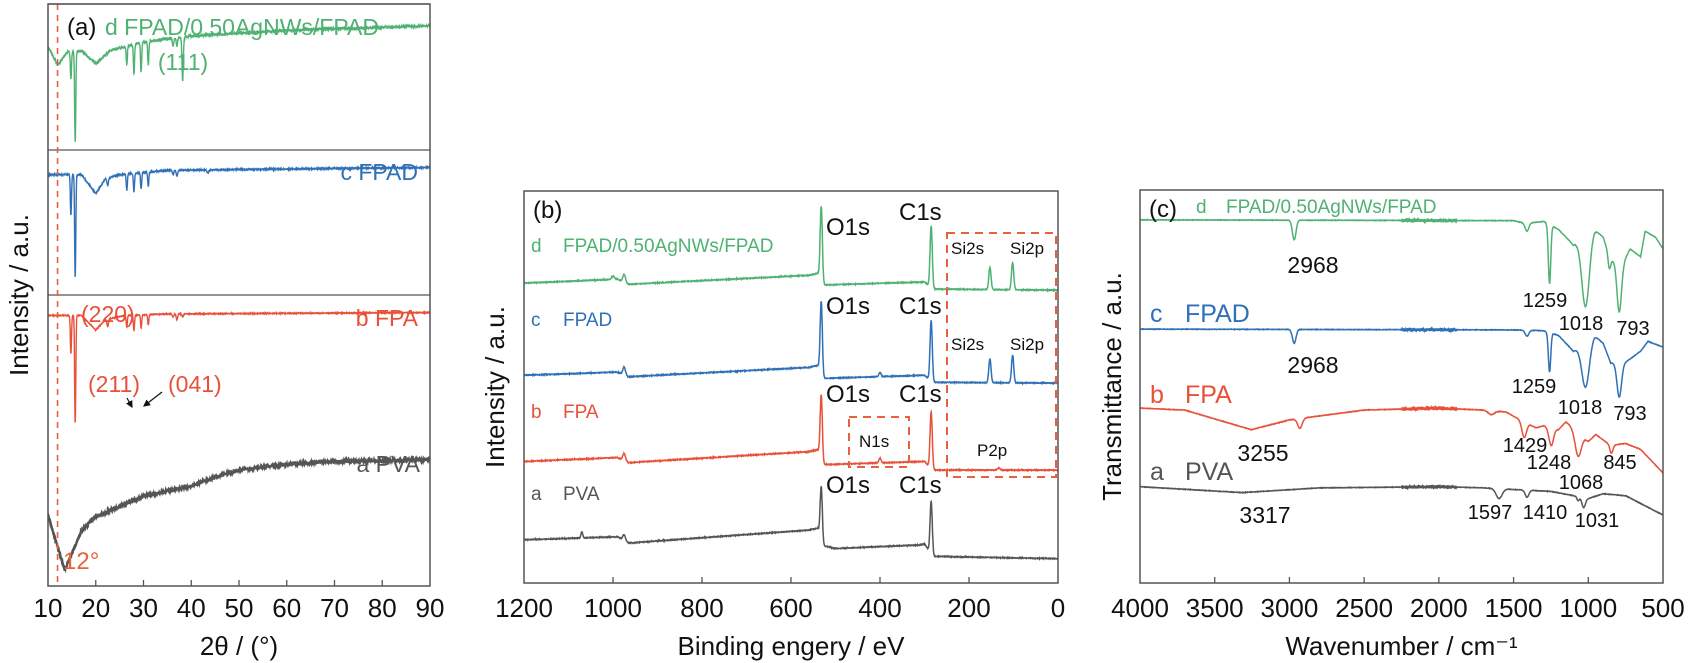 The width and height of the screenshot is (1688, 663). Describe the element at coordinates (1364, 608) in the screenshot. I see `2-x-tick-label: 2500` at that location.